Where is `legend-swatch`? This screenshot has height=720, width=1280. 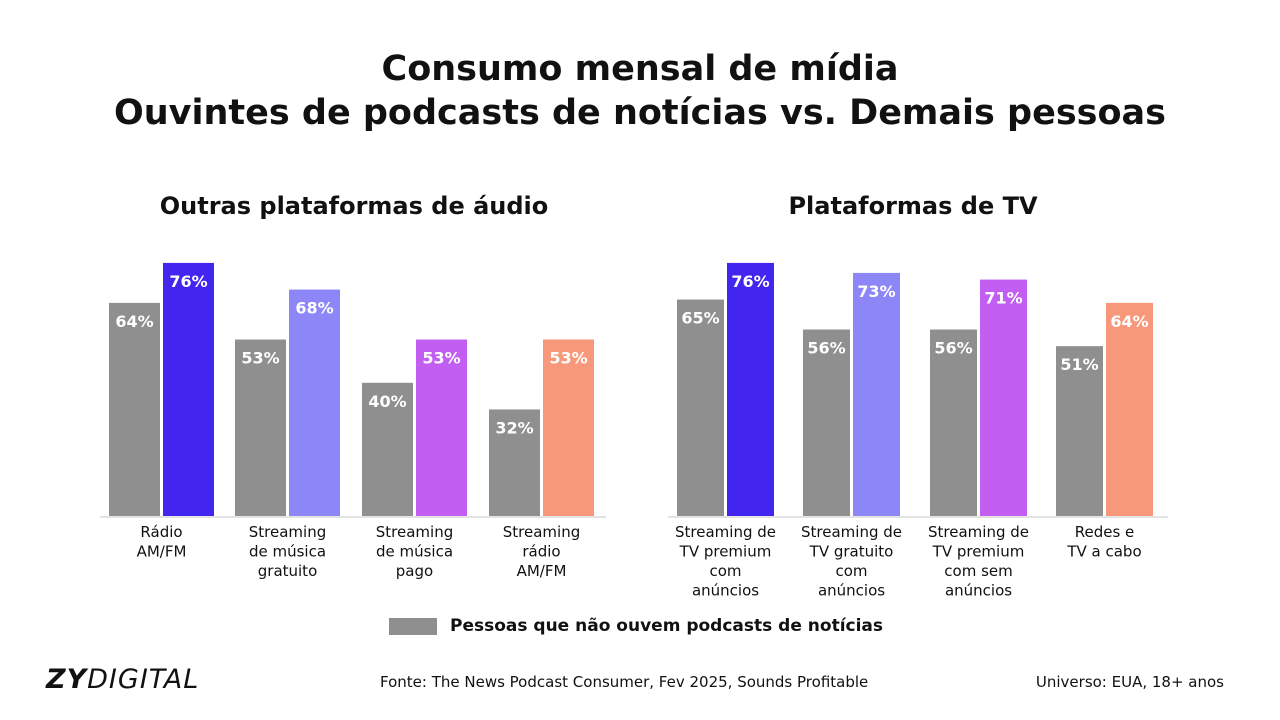 legend-swatch is located at coordinates (413, 626).